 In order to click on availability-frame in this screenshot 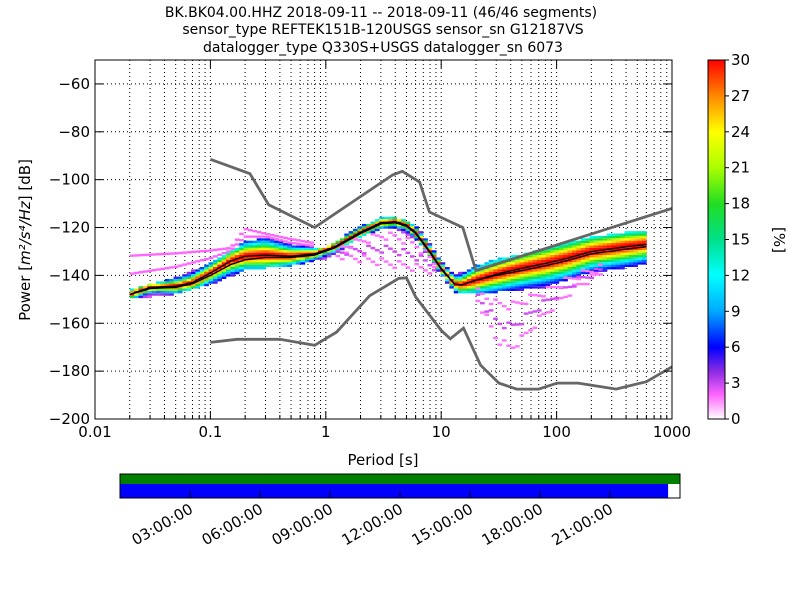, I will do `click(400, 486)`.